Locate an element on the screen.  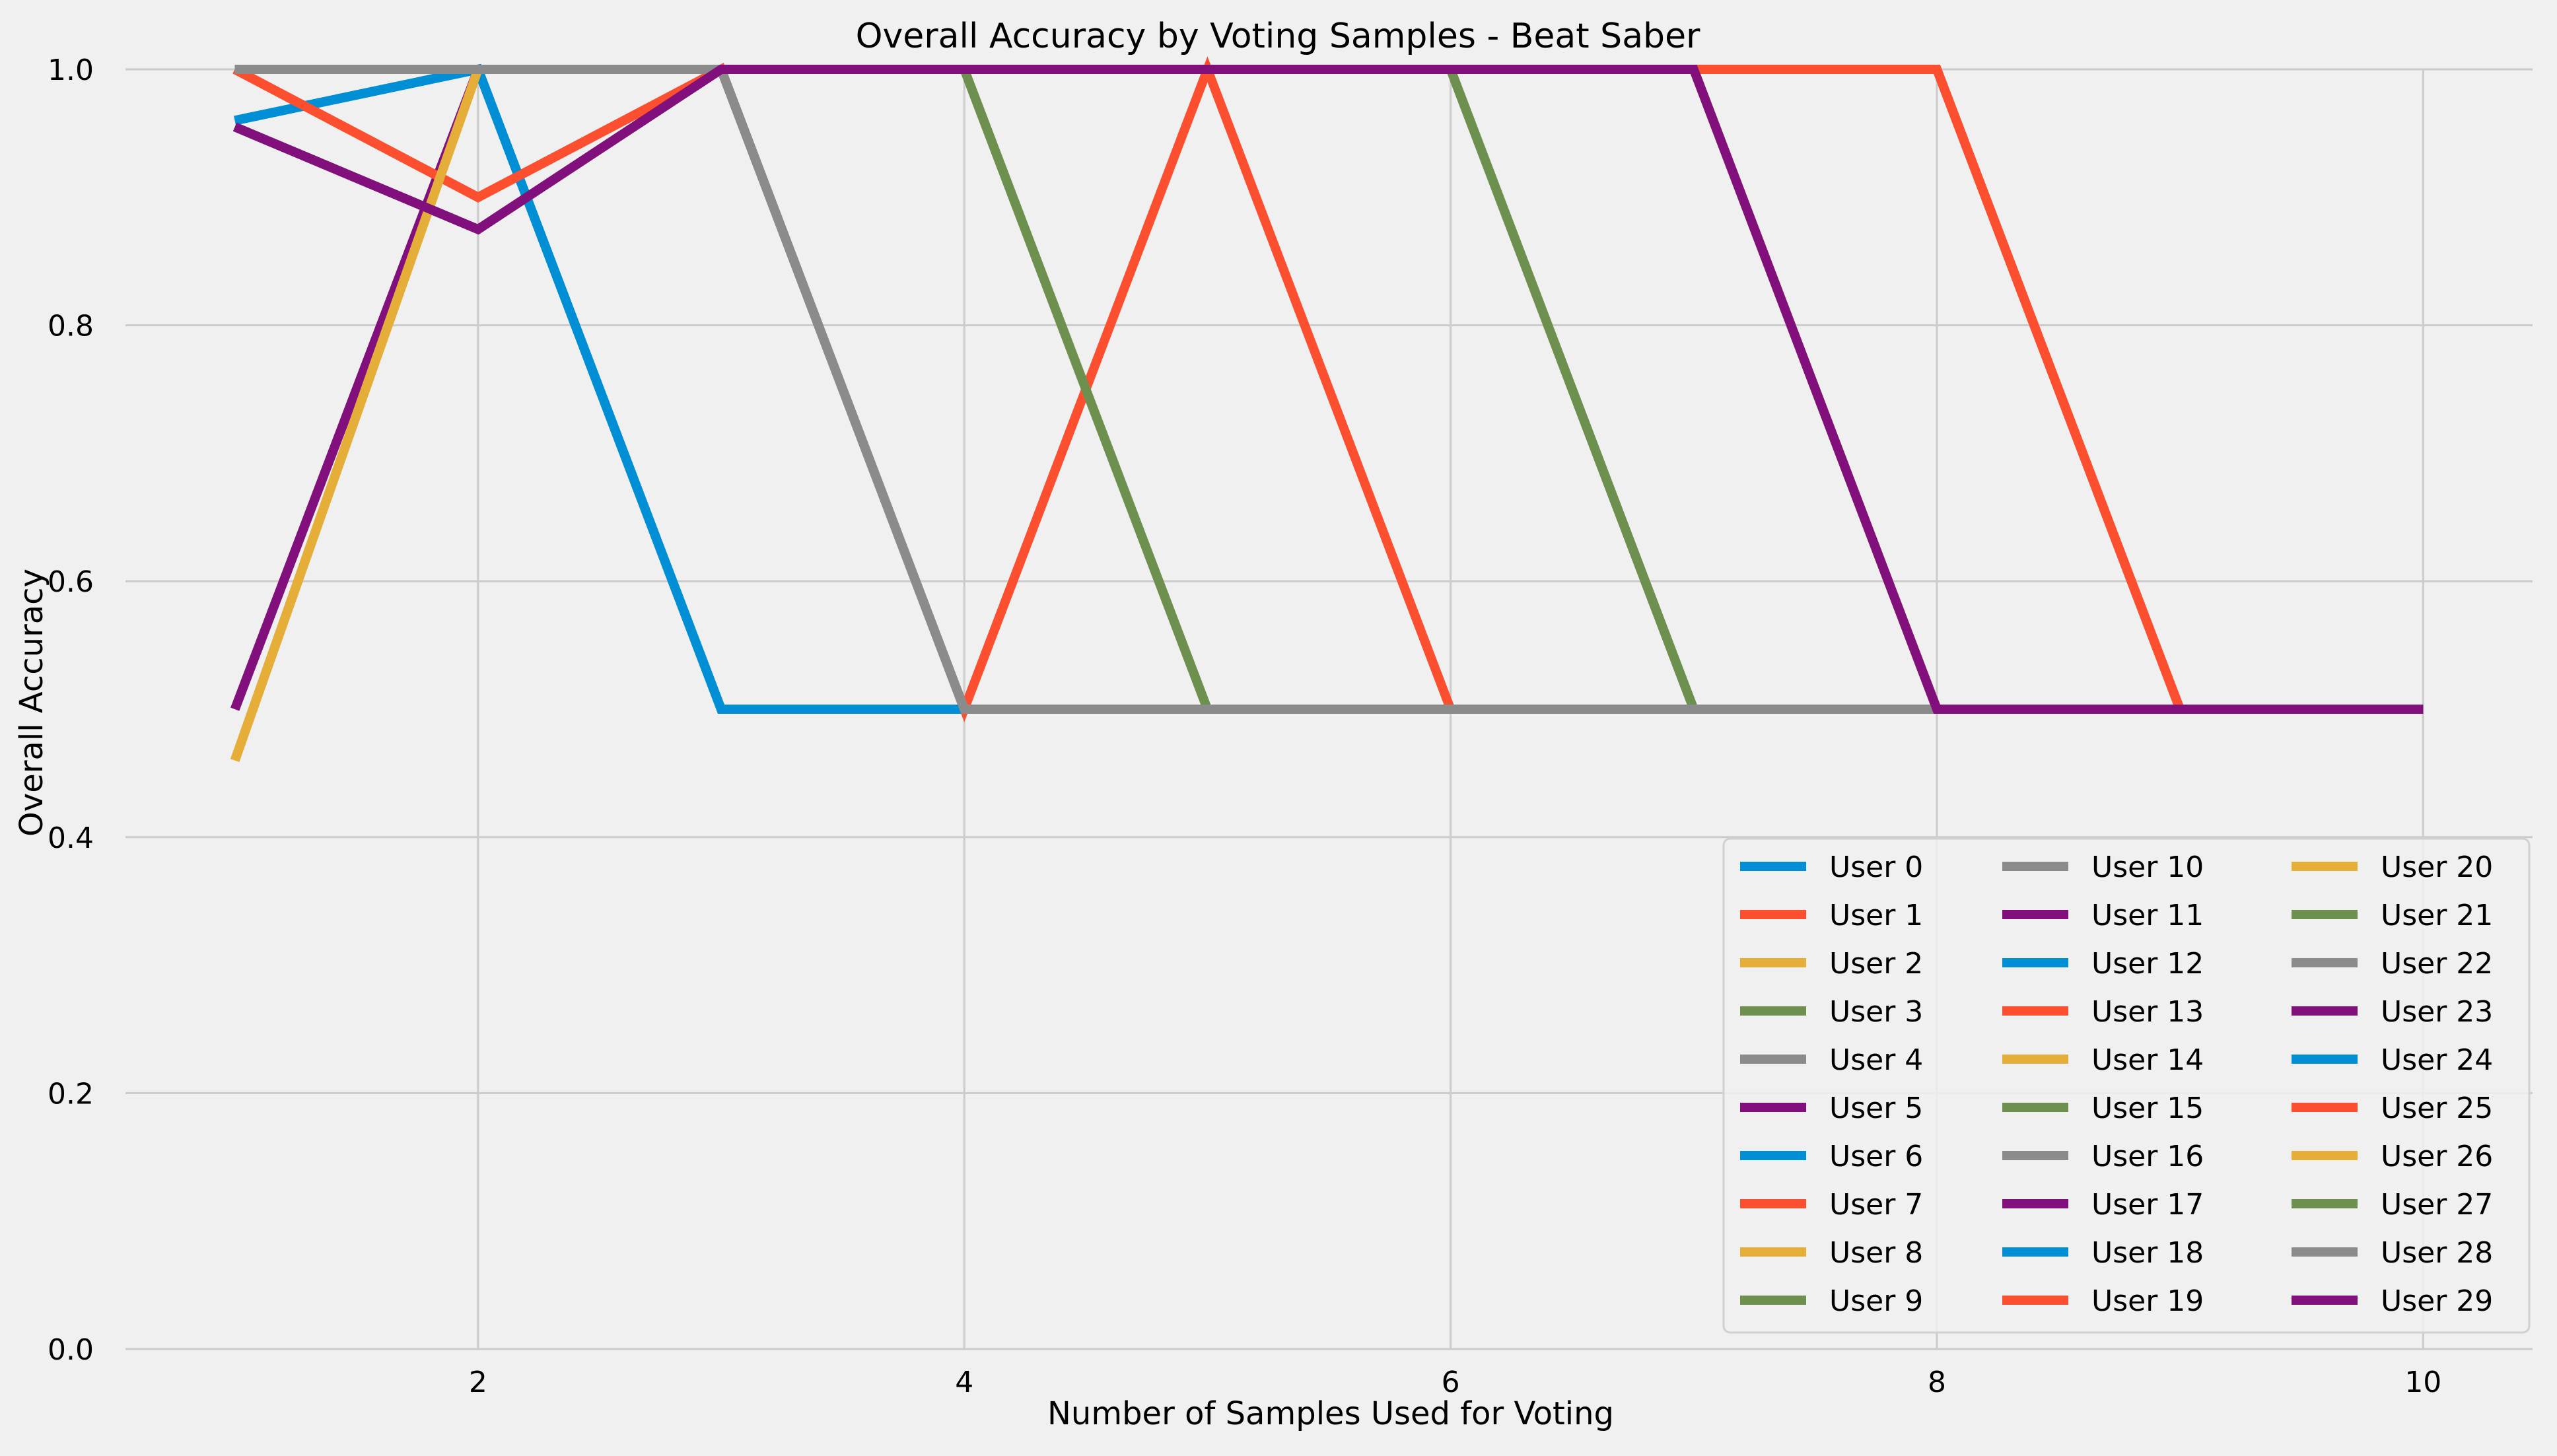
legend-label: User 13 is located at coordinates (2147, 1012).